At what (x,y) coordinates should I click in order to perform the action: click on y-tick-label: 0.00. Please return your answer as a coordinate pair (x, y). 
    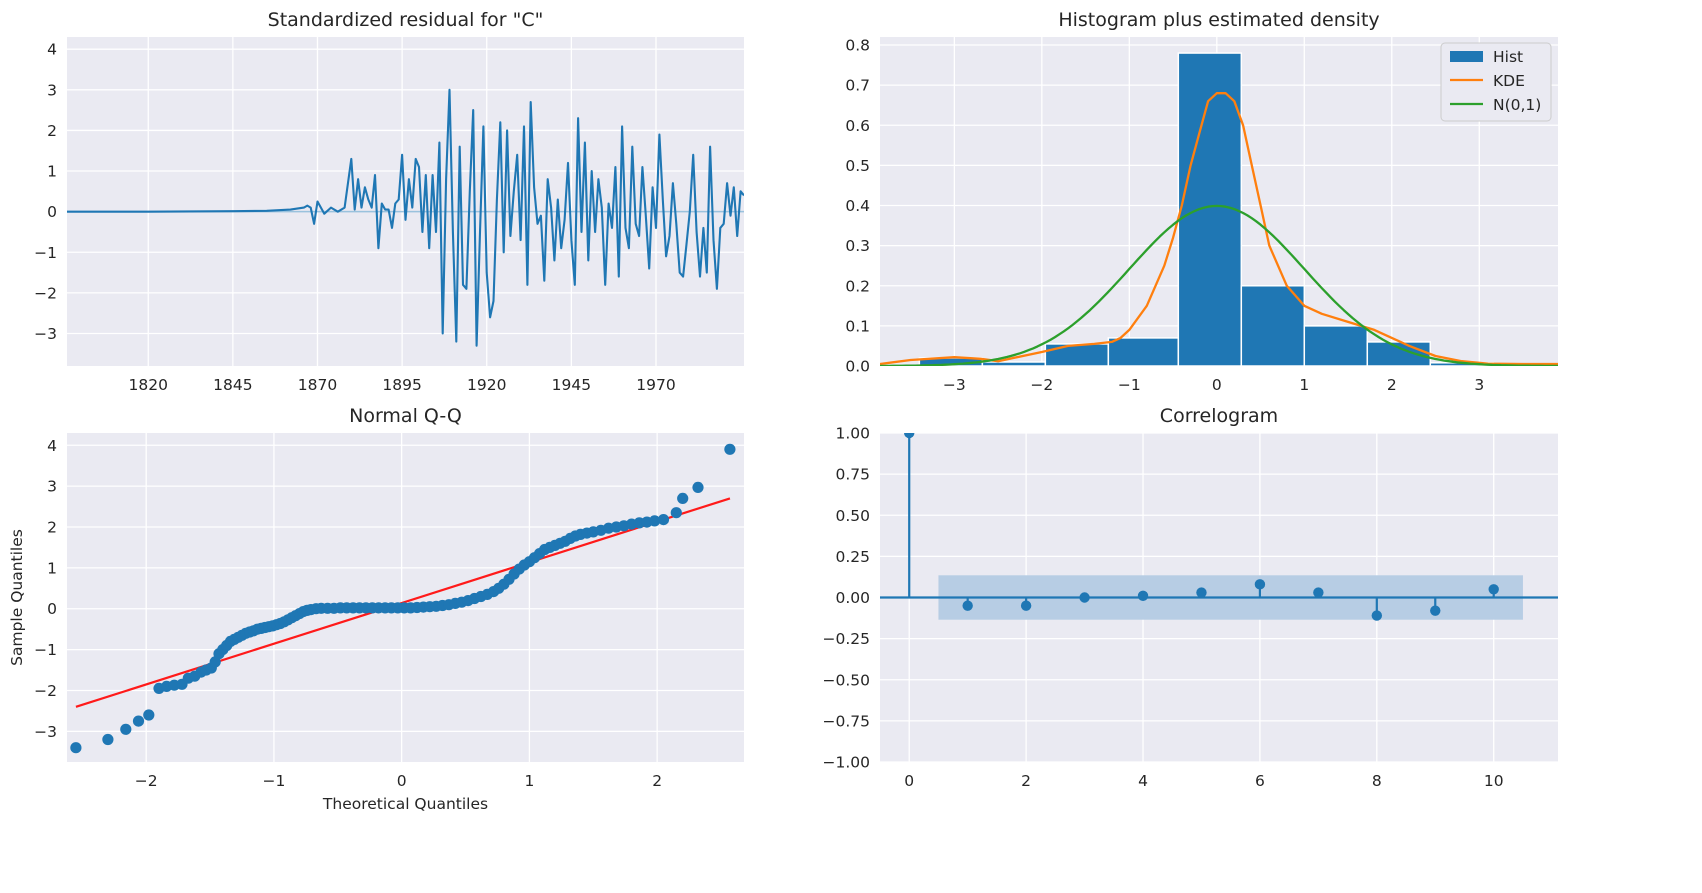
    Looking at the image, I should click on (852, 598).